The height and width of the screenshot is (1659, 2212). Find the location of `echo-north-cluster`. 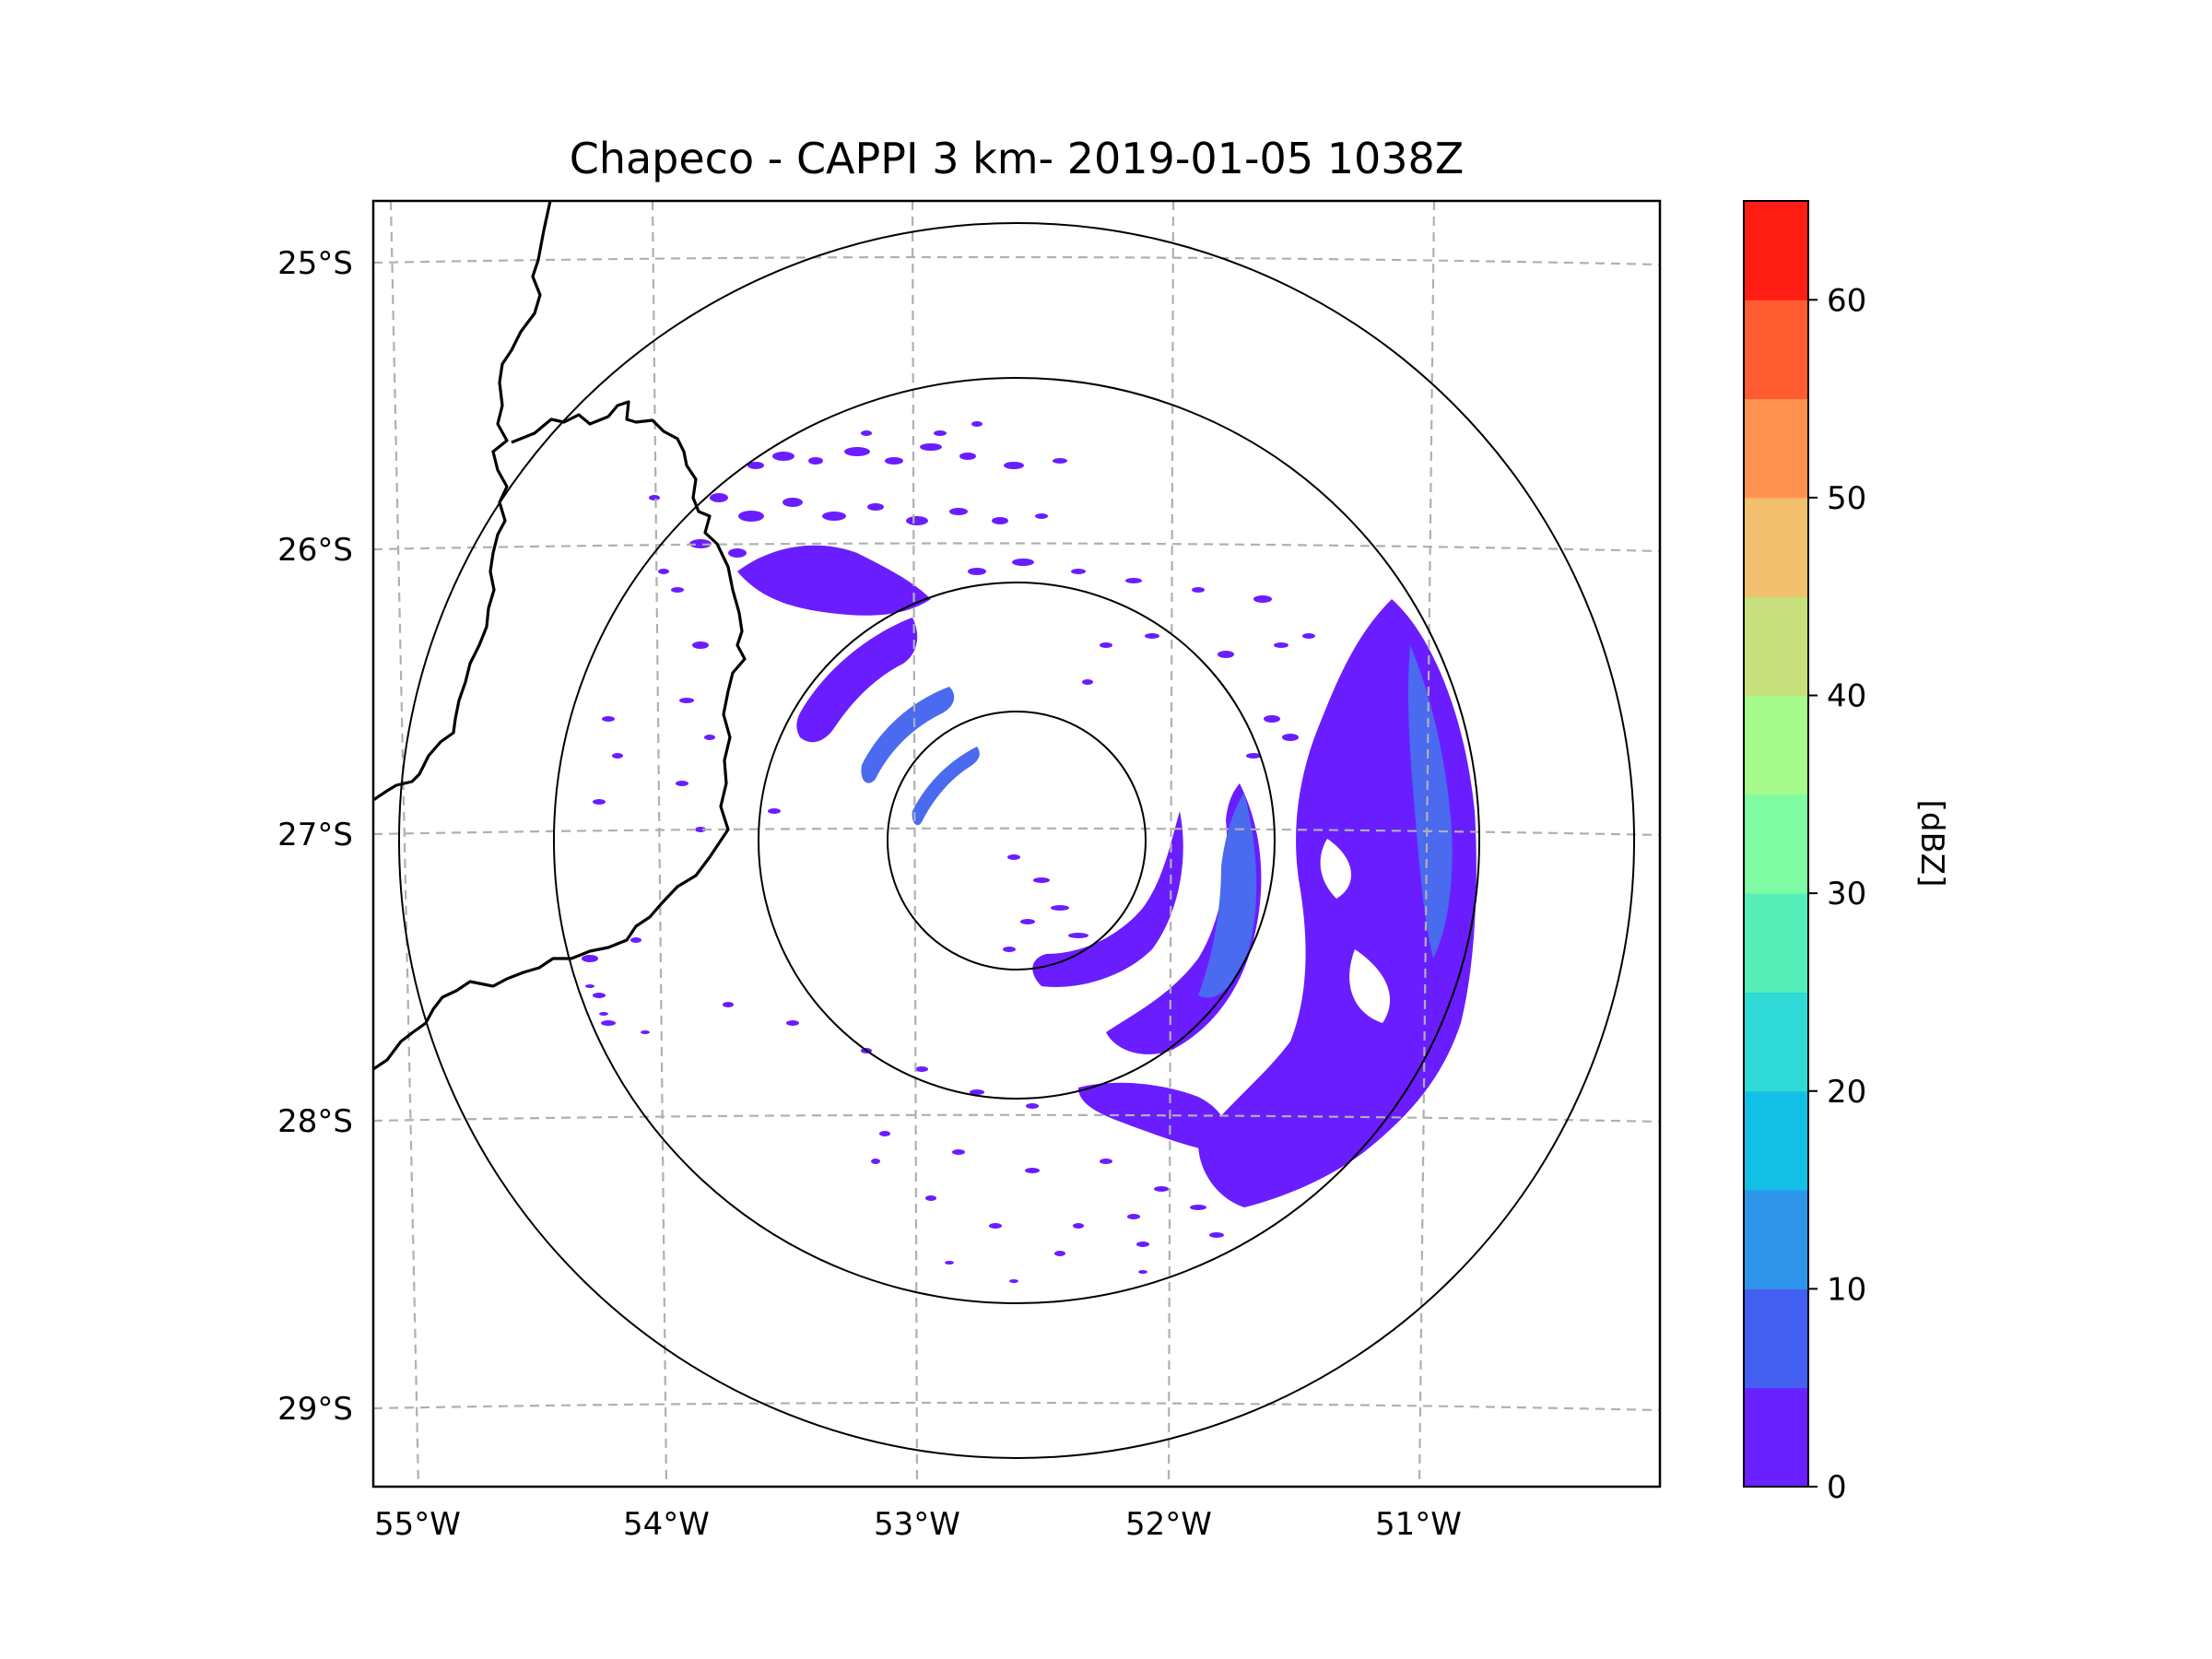

echo-north-cluster is located at coordinates (834, 580).